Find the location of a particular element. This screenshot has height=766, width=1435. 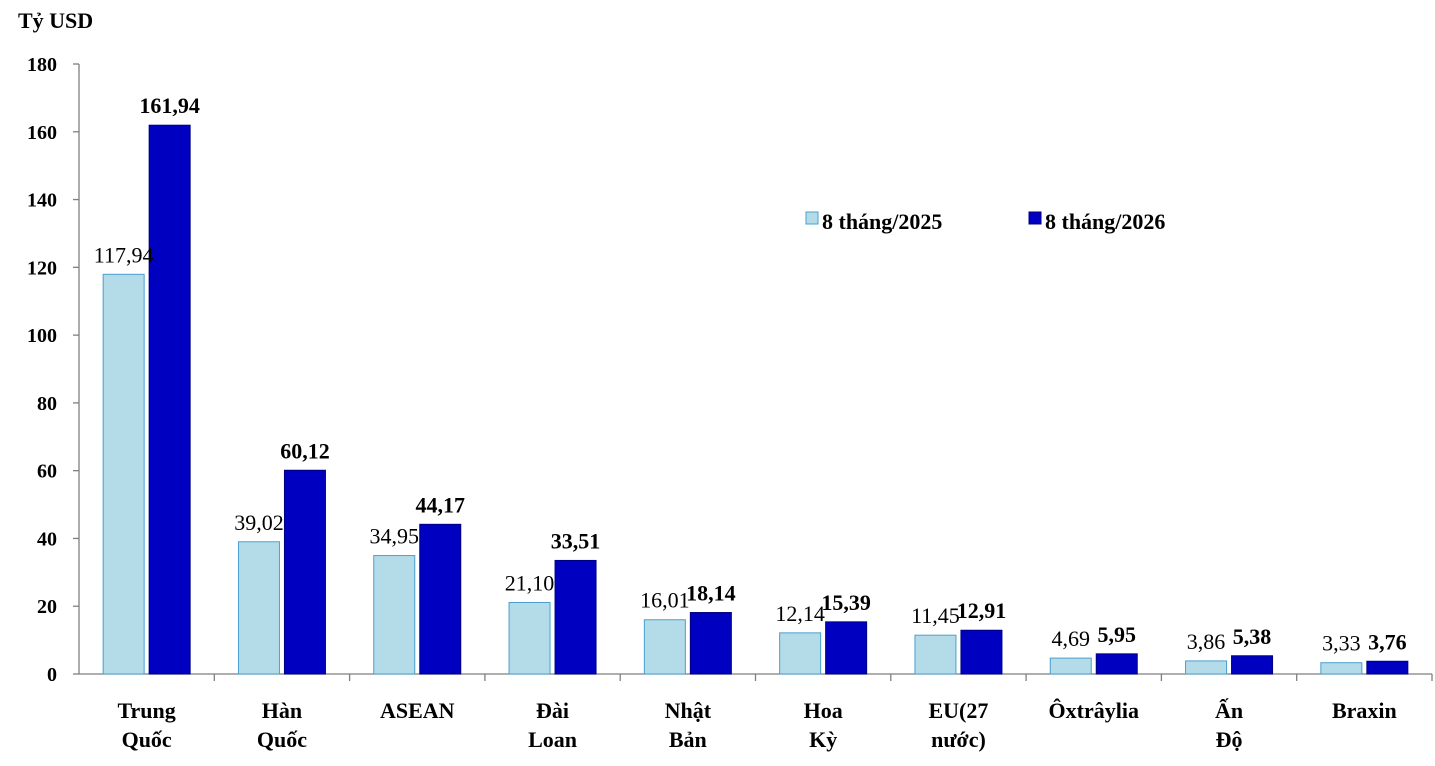

x-category-label: Đài Loan is located at coordinates (552, 725).